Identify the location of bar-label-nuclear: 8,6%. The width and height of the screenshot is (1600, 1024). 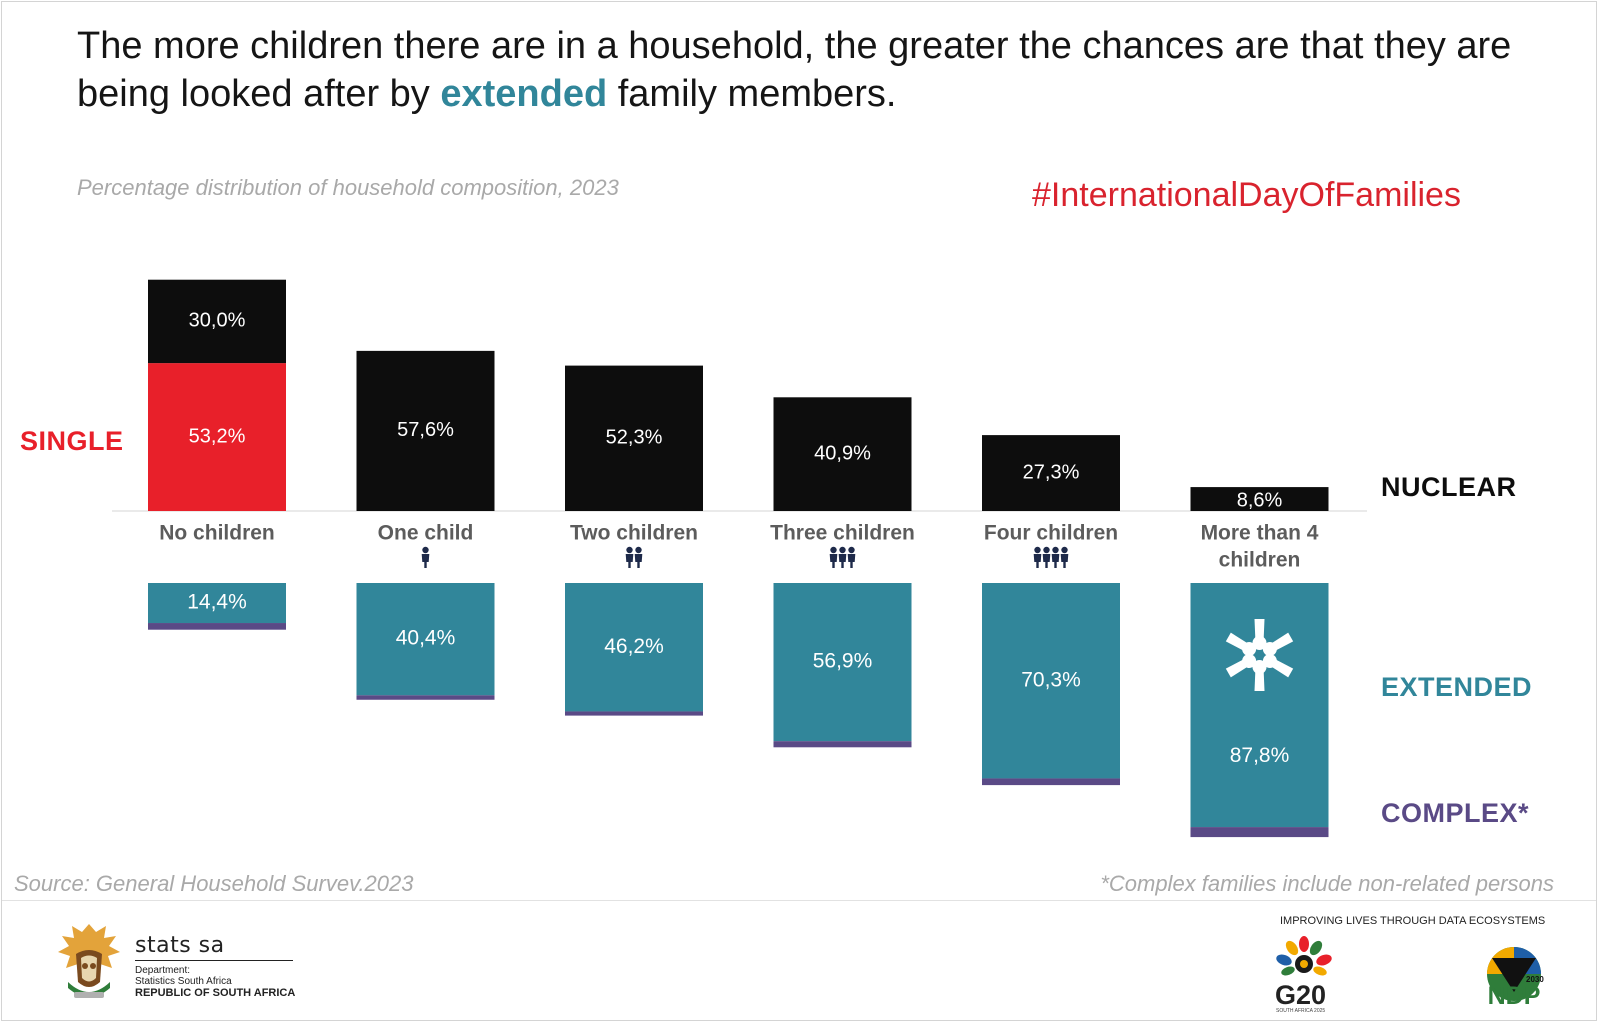
(1260, 500).